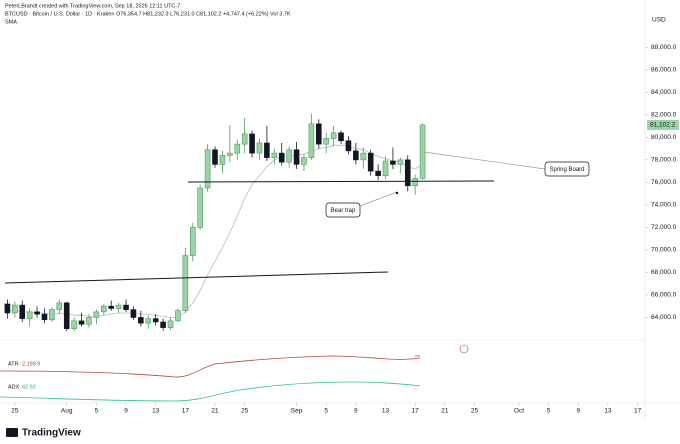  Describe the element at coordinates (29, 387) in the screenshot. I see `indicator-value: 42.92` at that location.